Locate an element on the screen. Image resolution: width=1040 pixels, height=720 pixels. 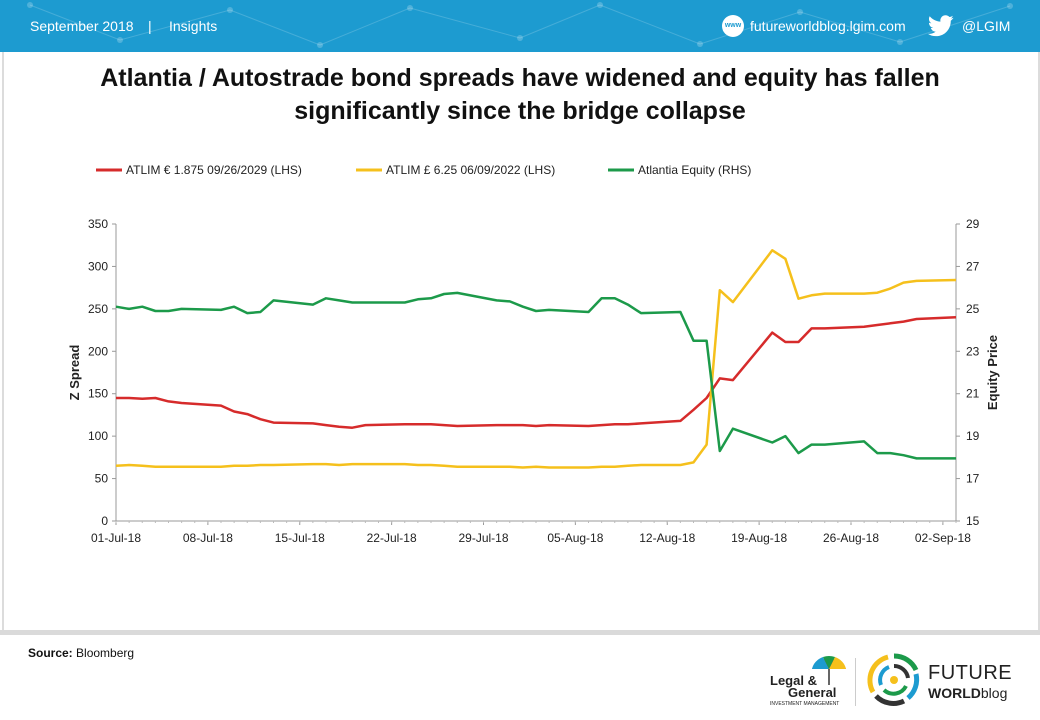
x-tick-label: 29-Jul-18 is located at coordinates (483, 538).